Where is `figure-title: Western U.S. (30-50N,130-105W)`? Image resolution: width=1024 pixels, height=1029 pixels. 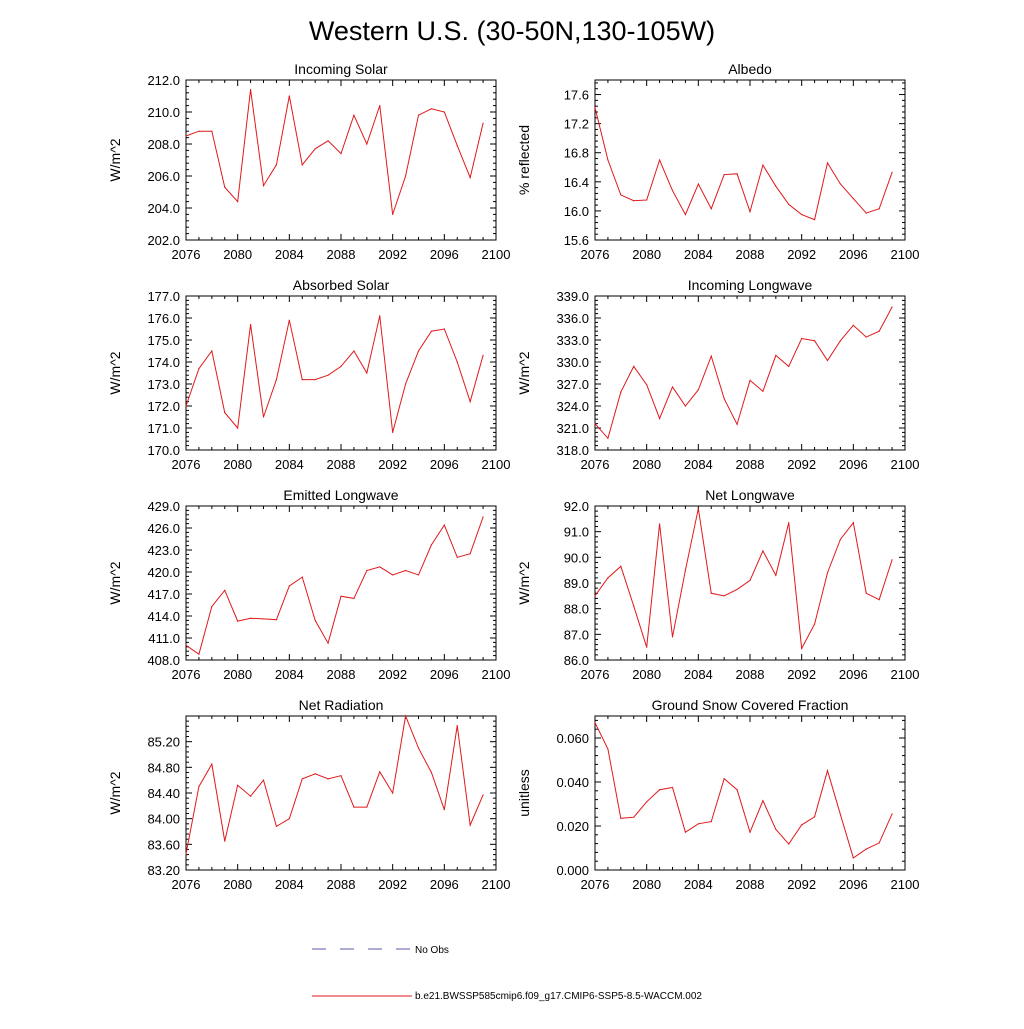 figure-title: Western U.S. (30-50N,130-105W) is located at coordinates (512, 31).